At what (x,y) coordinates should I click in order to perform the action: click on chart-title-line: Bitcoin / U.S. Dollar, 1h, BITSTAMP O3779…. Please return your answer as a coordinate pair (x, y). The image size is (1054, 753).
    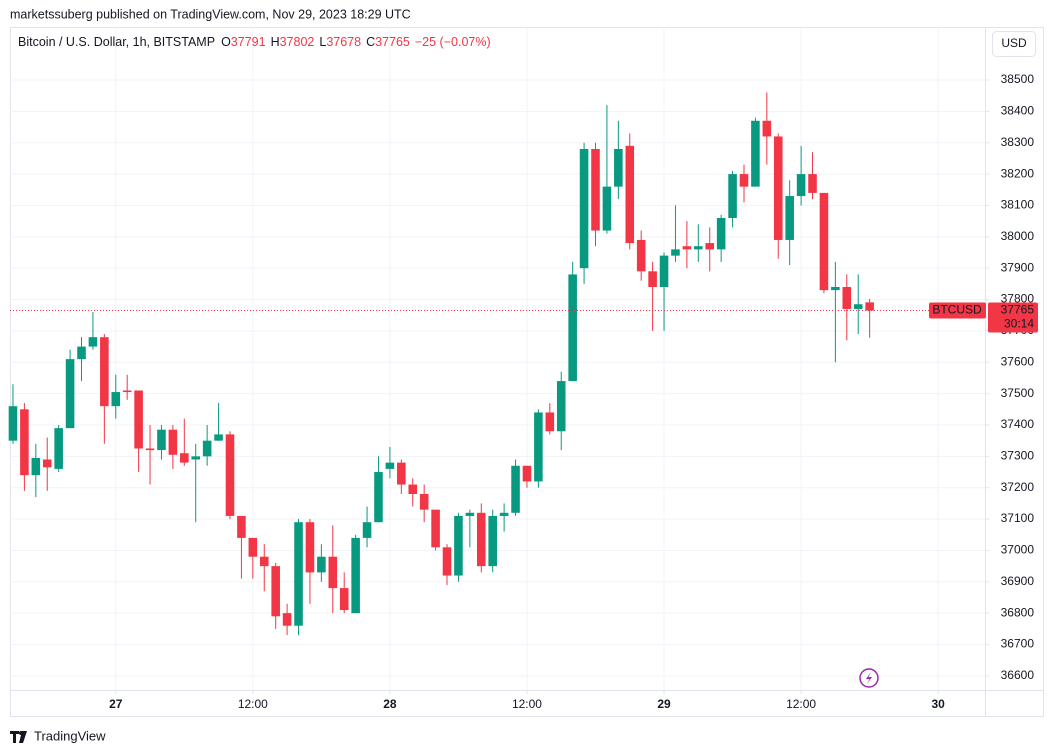
    Looking at the image, I should click on (254, 42).